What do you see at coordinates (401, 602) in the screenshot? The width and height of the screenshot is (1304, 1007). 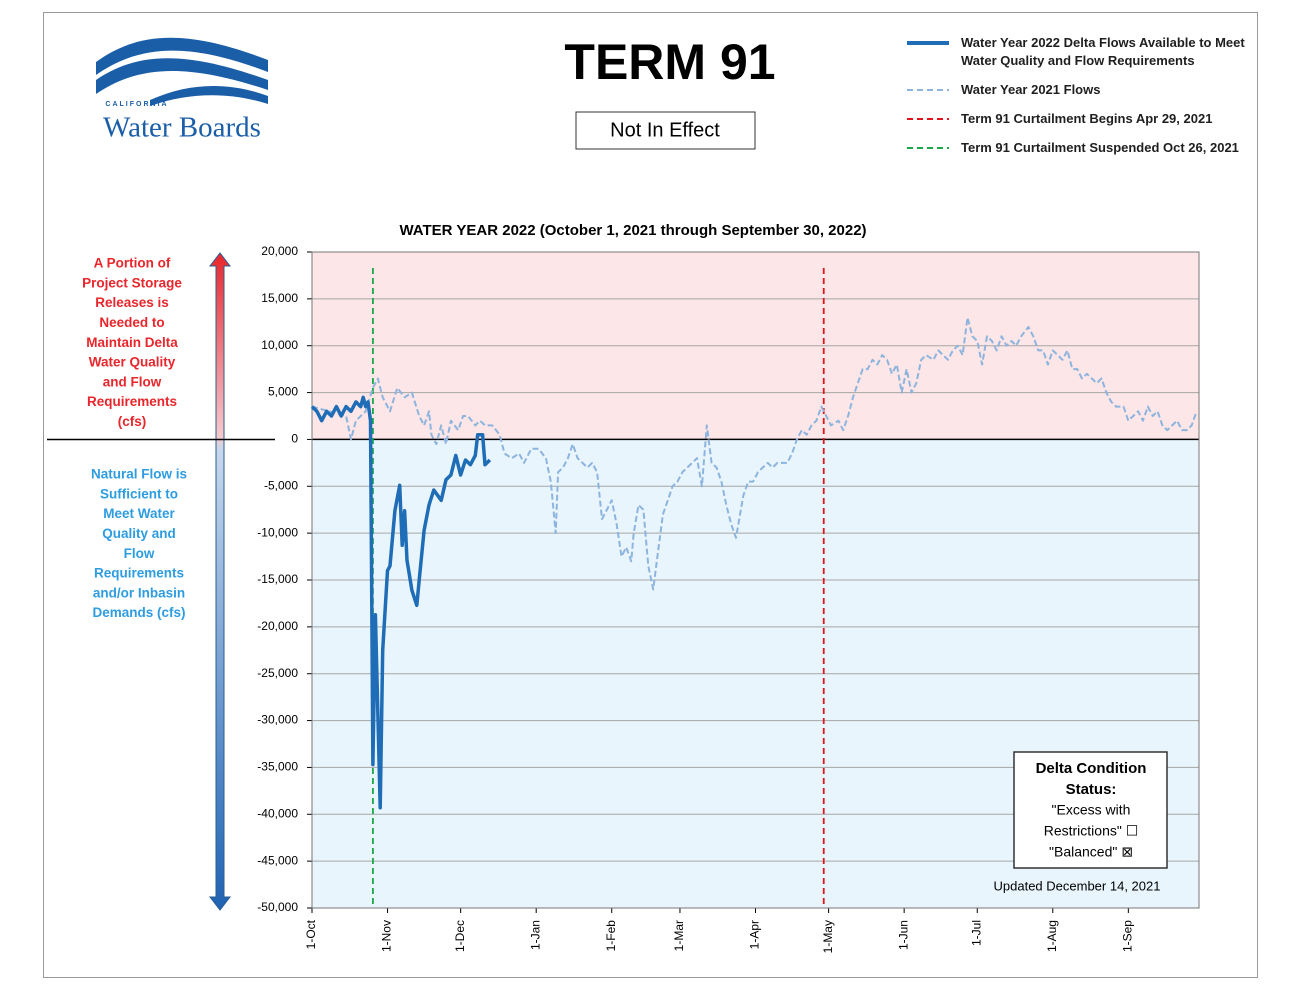 I see `series-line` at bounding box center [401, 602].